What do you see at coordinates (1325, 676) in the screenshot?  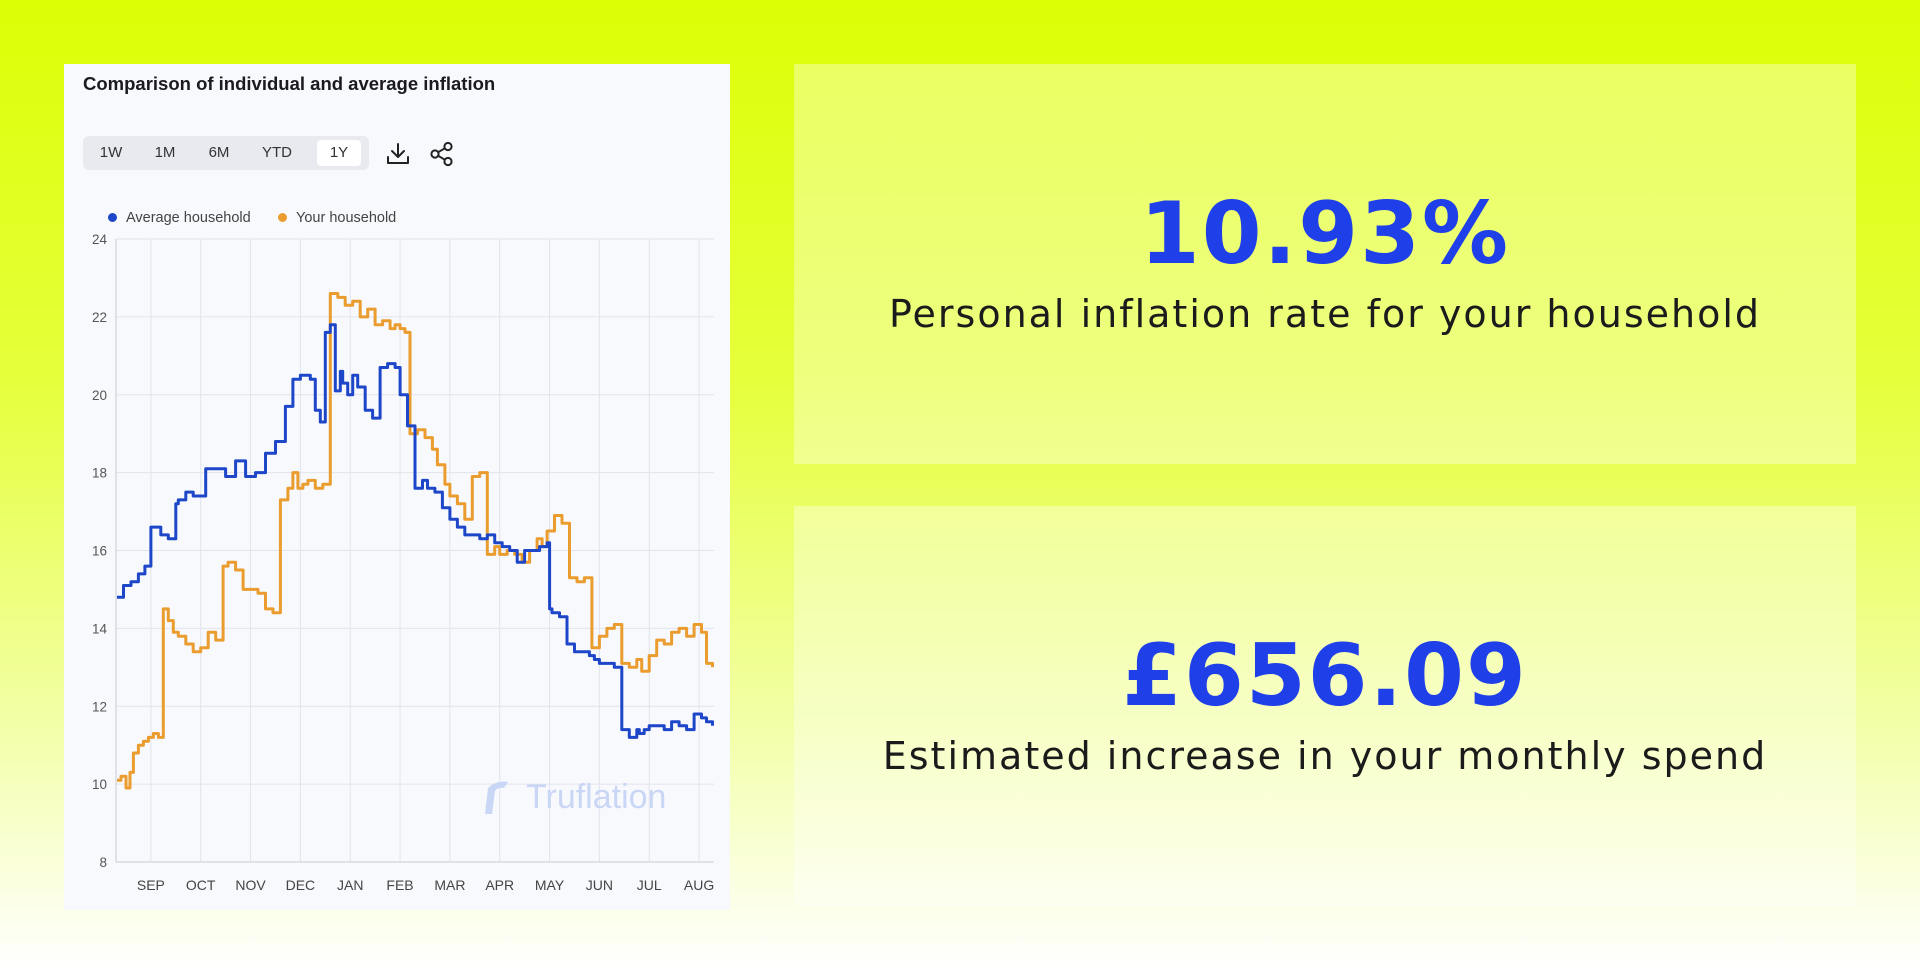 I see `monthly-spend-increase-value: £656.09` at bounding box center [1325, 676].